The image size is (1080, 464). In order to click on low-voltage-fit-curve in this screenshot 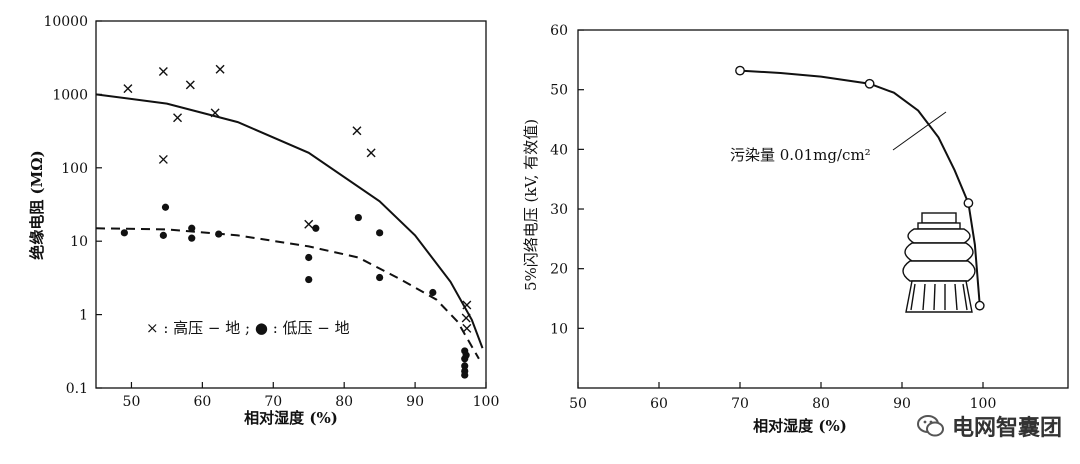, I will do `click(287, 293)`.